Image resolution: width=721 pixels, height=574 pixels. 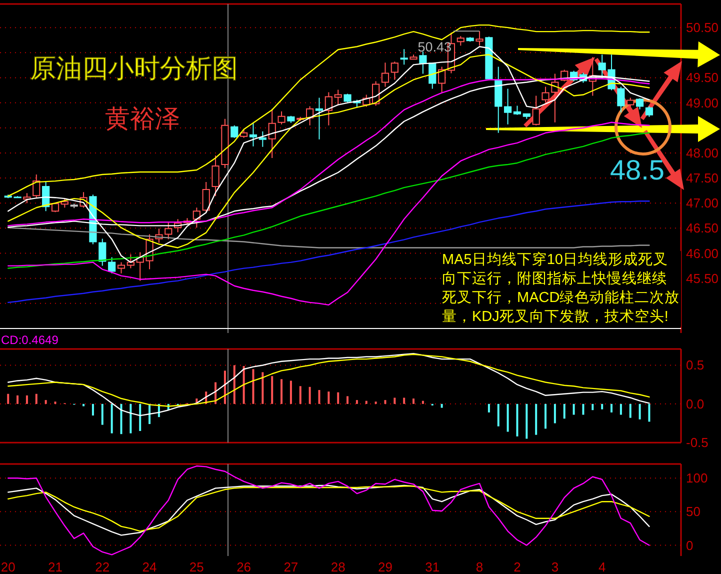 What do you see at coordinates (29, 340) in the screenshot?
I see `title: CD:0.4649` at bounding box center [29, 340].